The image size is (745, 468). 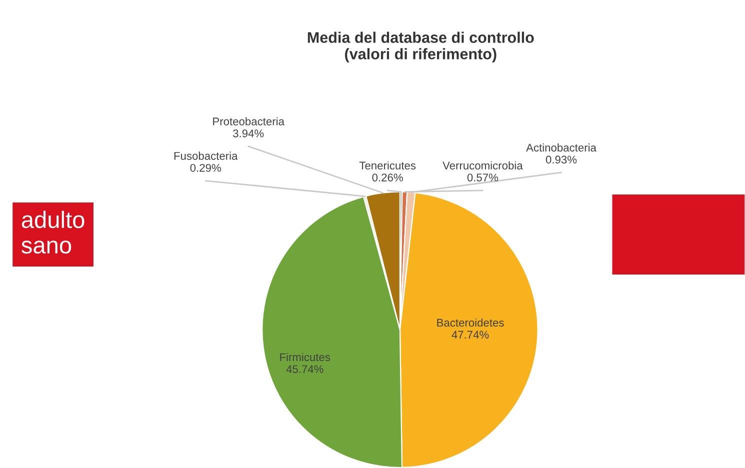 I want to click on chart-title: Media del database di controllo (valori di riferimento), so click(x=421, y=47).